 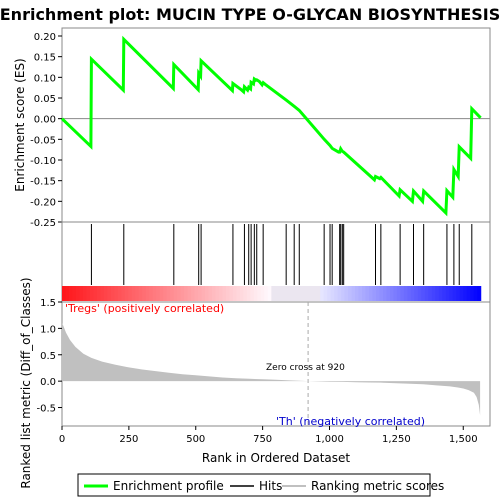 I want to click on metric-y-axis: 1.5 1.0 0.5 0.0 -0.5, so click(x=49, y=356).